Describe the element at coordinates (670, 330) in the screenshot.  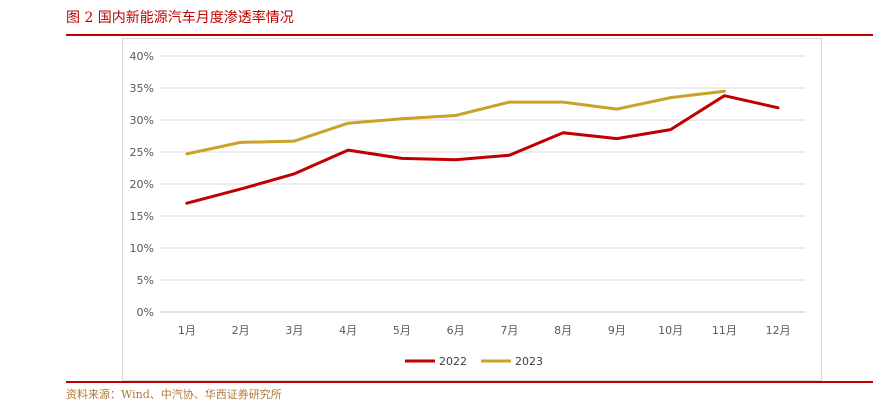
I see `x-tick-label: 10月` at that location.